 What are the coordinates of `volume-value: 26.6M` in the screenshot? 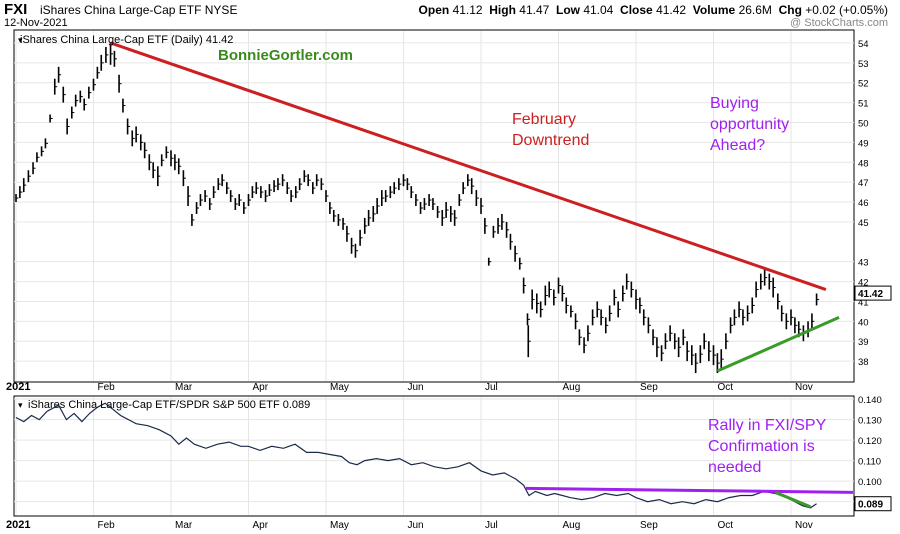 It's located at (755, 10).